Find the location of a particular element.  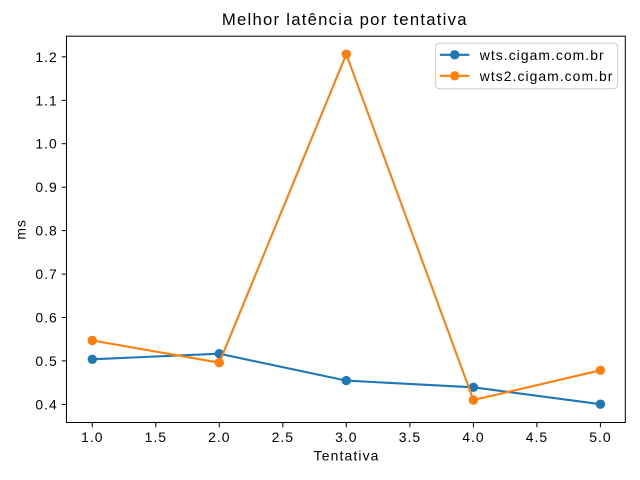

svg-text: Melhor latência por tentativa is located at coordinates (345, 19).